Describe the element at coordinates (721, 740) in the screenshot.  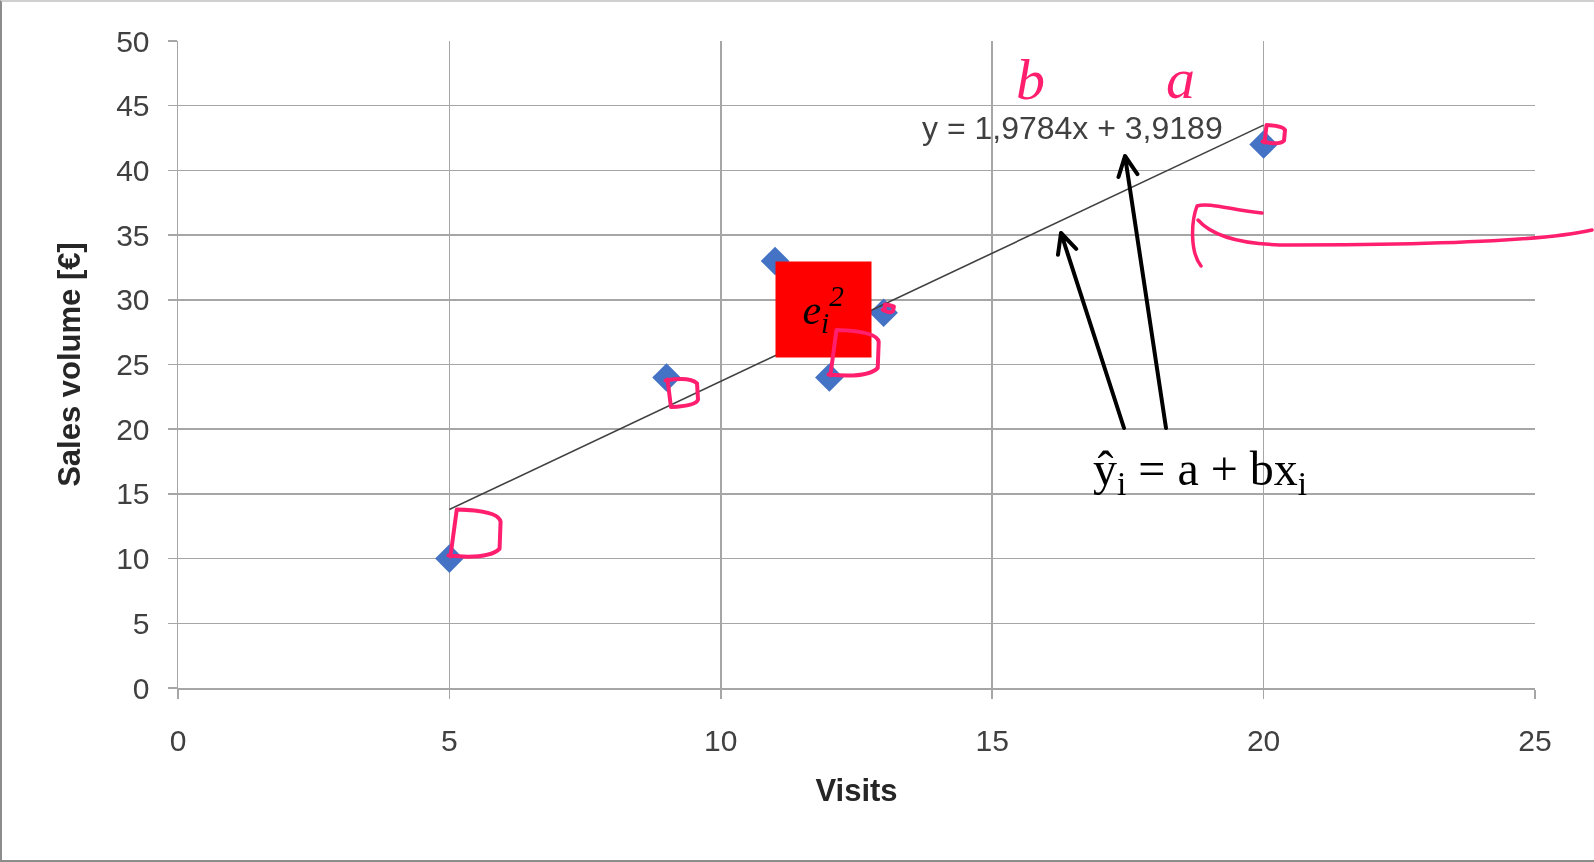
I see `x-tick-label: 10` at that location.